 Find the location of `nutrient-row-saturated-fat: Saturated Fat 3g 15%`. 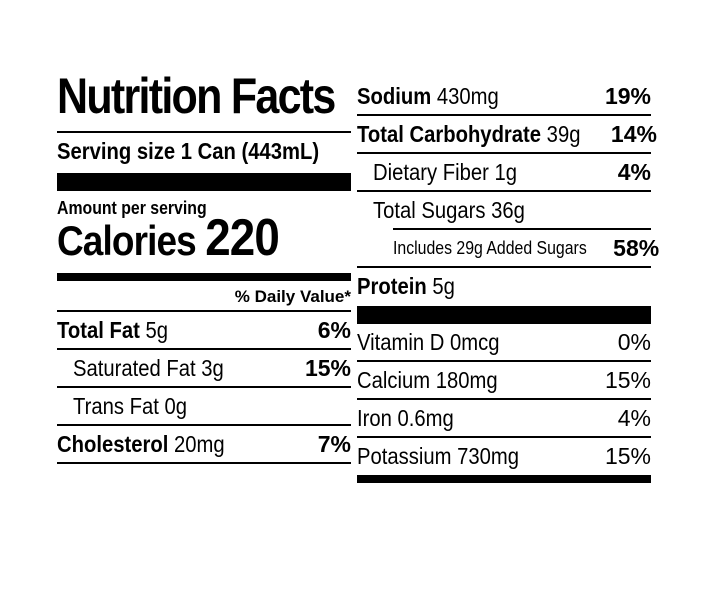

nutrient-row-saturated-fat: Saturated Fat 3g 15% is located at coordinates (212, 367).